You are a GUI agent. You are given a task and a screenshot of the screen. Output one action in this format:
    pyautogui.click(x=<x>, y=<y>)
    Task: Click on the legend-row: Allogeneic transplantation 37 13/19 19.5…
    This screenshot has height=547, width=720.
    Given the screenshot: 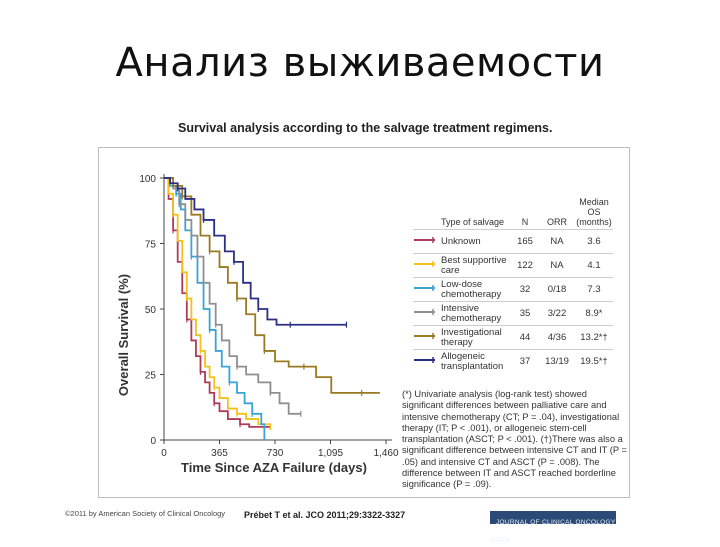 What is the action you would take?
    pyautogui.click(x=513, y=361)
    